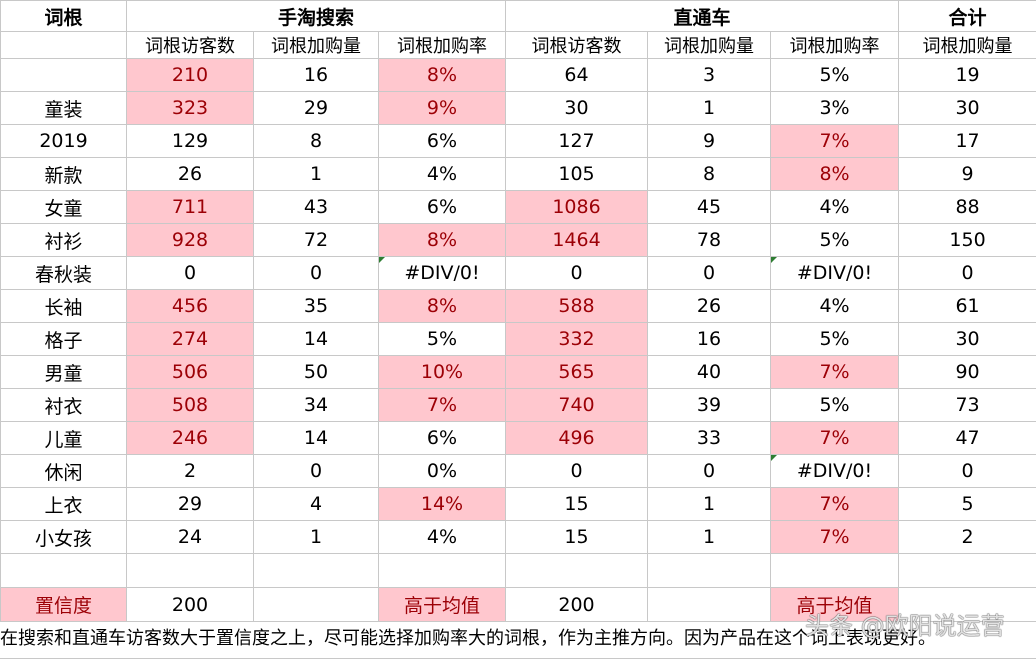  I want to click on cell-search-cart: 50, so click(316, 372).